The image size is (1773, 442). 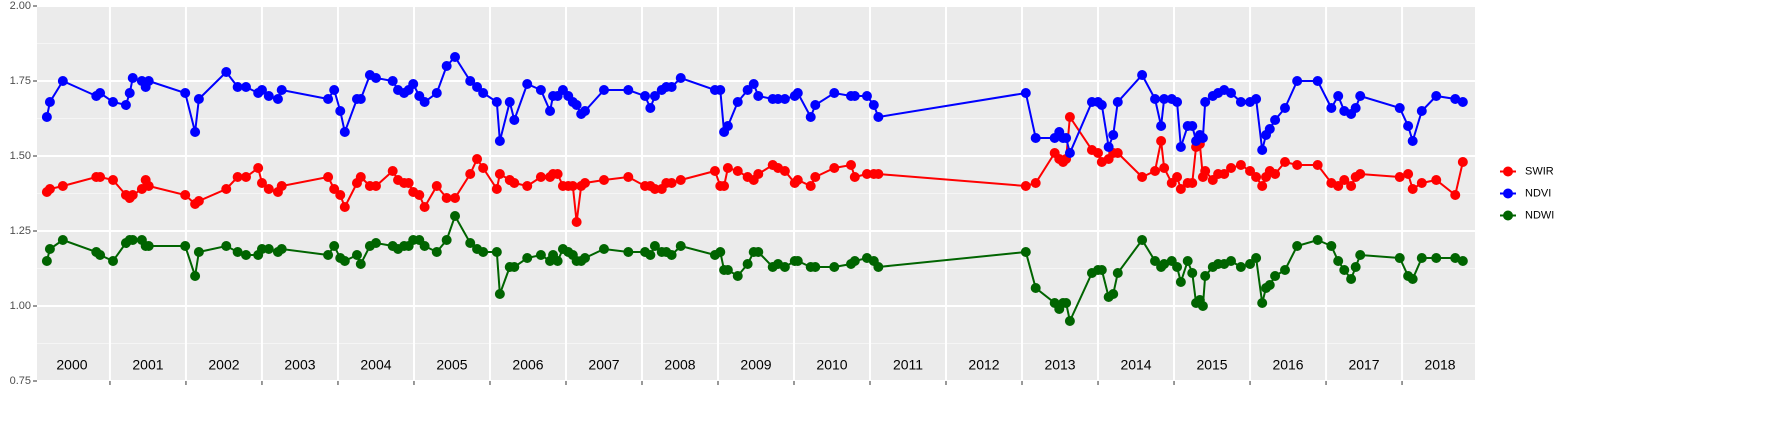 What do you see at coordinates (603, 365) in the screenshot?
I see `year-label: 2007` at bounding box center [603, 365].